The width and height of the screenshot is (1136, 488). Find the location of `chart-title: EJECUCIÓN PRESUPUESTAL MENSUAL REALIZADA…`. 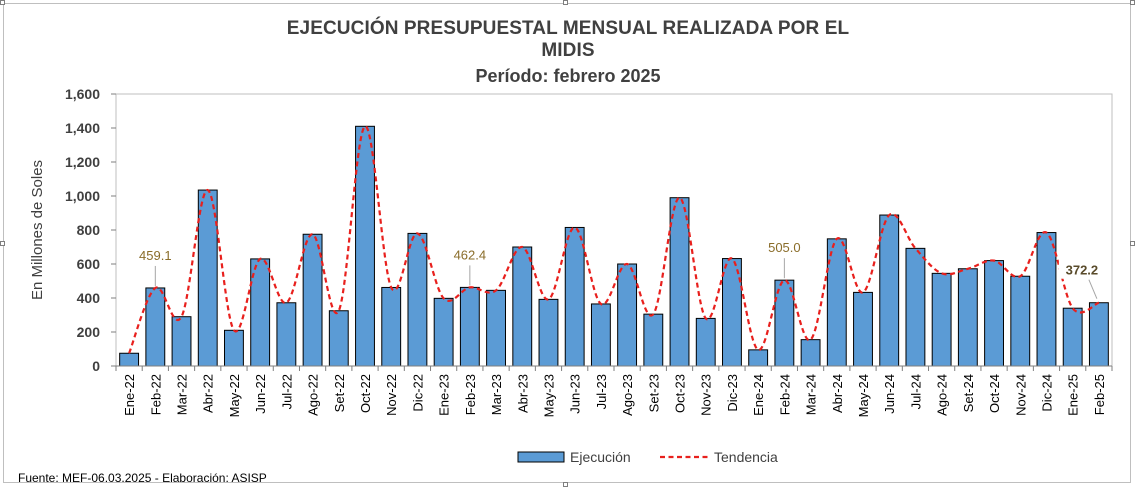

chart-title: EJECUCIÓN PRESUPUESTAL MENSUAL REALIZADA… is located at coordinates (568, 39).